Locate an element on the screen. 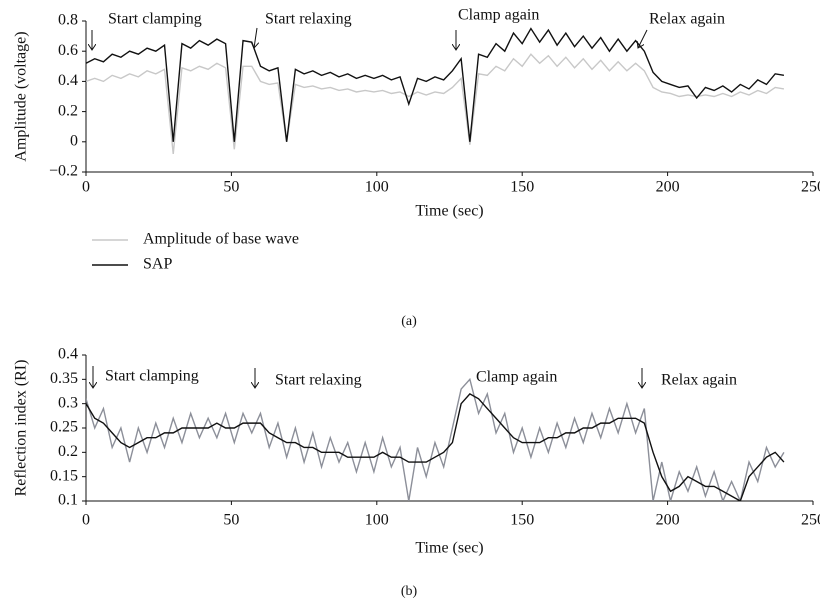  y-axis-title: Reflection index (RI) is located at coordinates (21, 428).